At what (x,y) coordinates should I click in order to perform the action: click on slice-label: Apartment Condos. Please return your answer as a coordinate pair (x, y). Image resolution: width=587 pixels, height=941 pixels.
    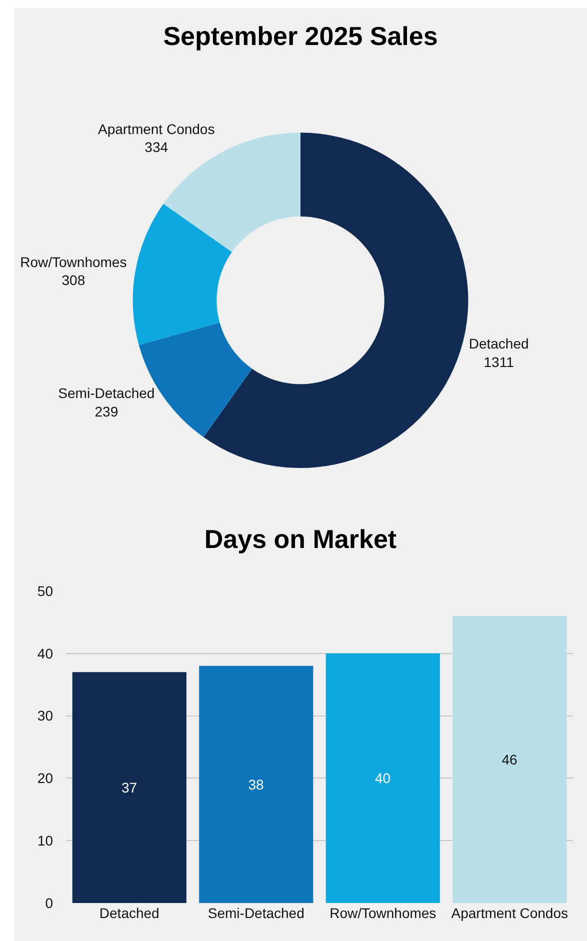
    Looking at the image, I should click on (156, 128).